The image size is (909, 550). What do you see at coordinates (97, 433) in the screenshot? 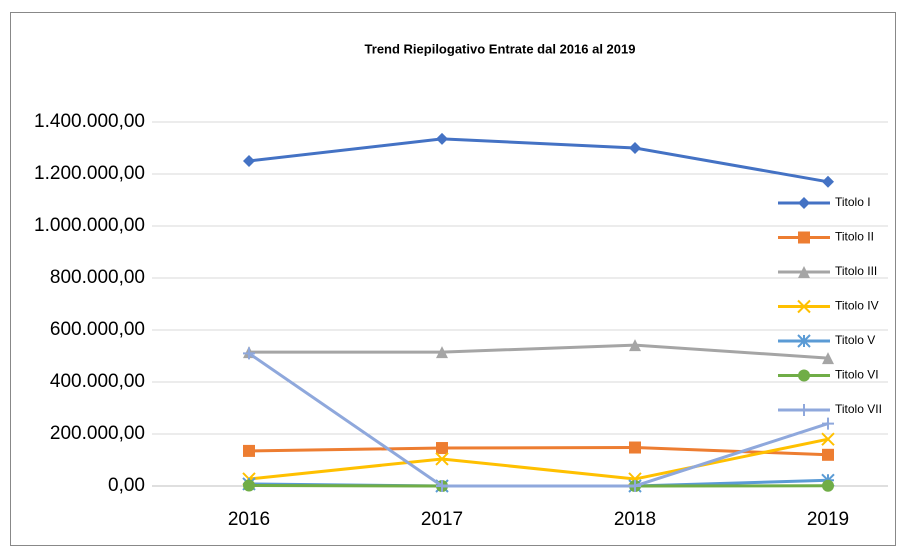
I see `y-tick-label: 200.000,00` at bounding box center [97, 433].